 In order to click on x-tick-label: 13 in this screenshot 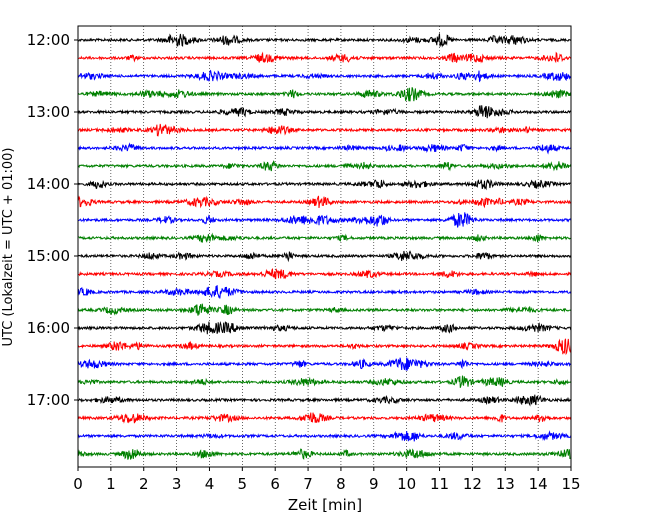, I will do `click(505, 484)`.